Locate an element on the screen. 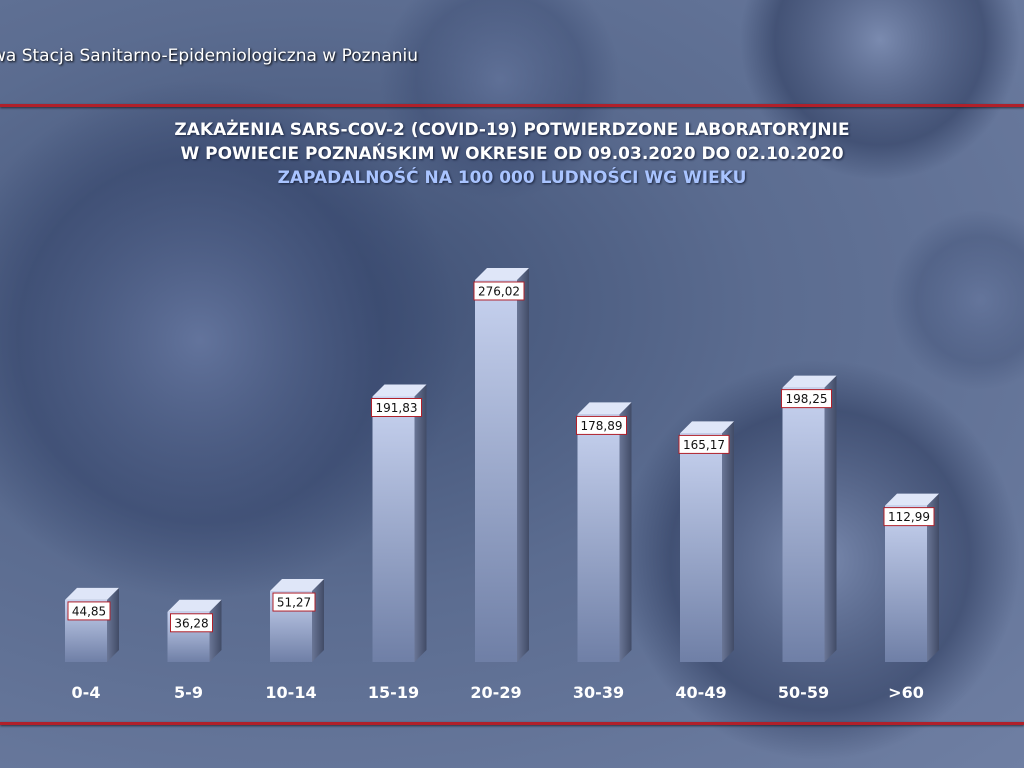 This screenshot has height=768, width=1024. x-tick-label: 5-9 is located at coordinates (188, 692).